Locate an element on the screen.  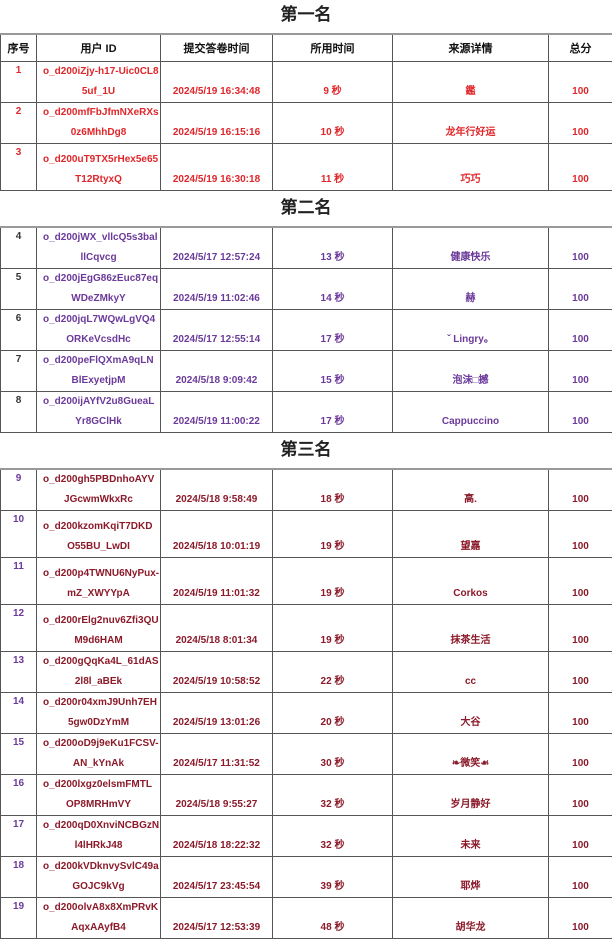
user-id: o_d200p4TWNU6NyPux-mZ_XWYYpA is located at coordinates (99, 581).